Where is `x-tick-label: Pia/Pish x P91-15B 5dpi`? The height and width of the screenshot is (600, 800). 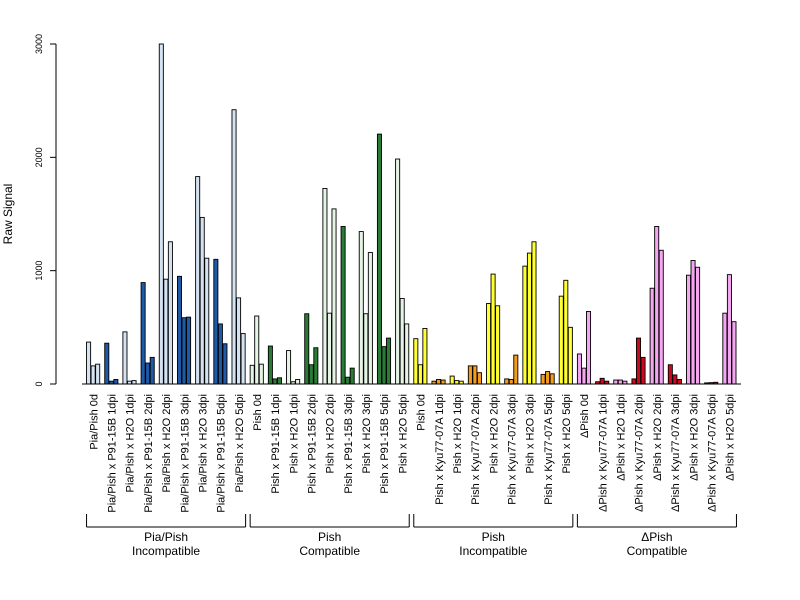 x-tick-label: Pia/Pish x P91-15B 5dpi is located at coordinates (222, 453).